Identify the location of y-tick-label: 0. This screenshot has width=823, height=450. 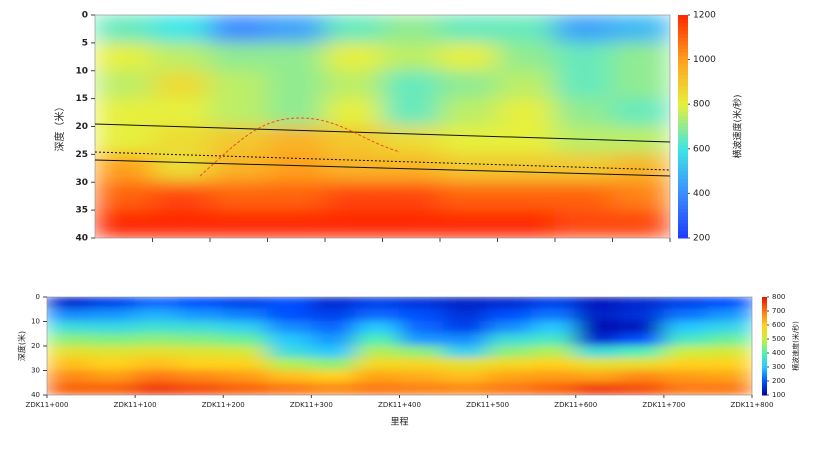
(38, 297).